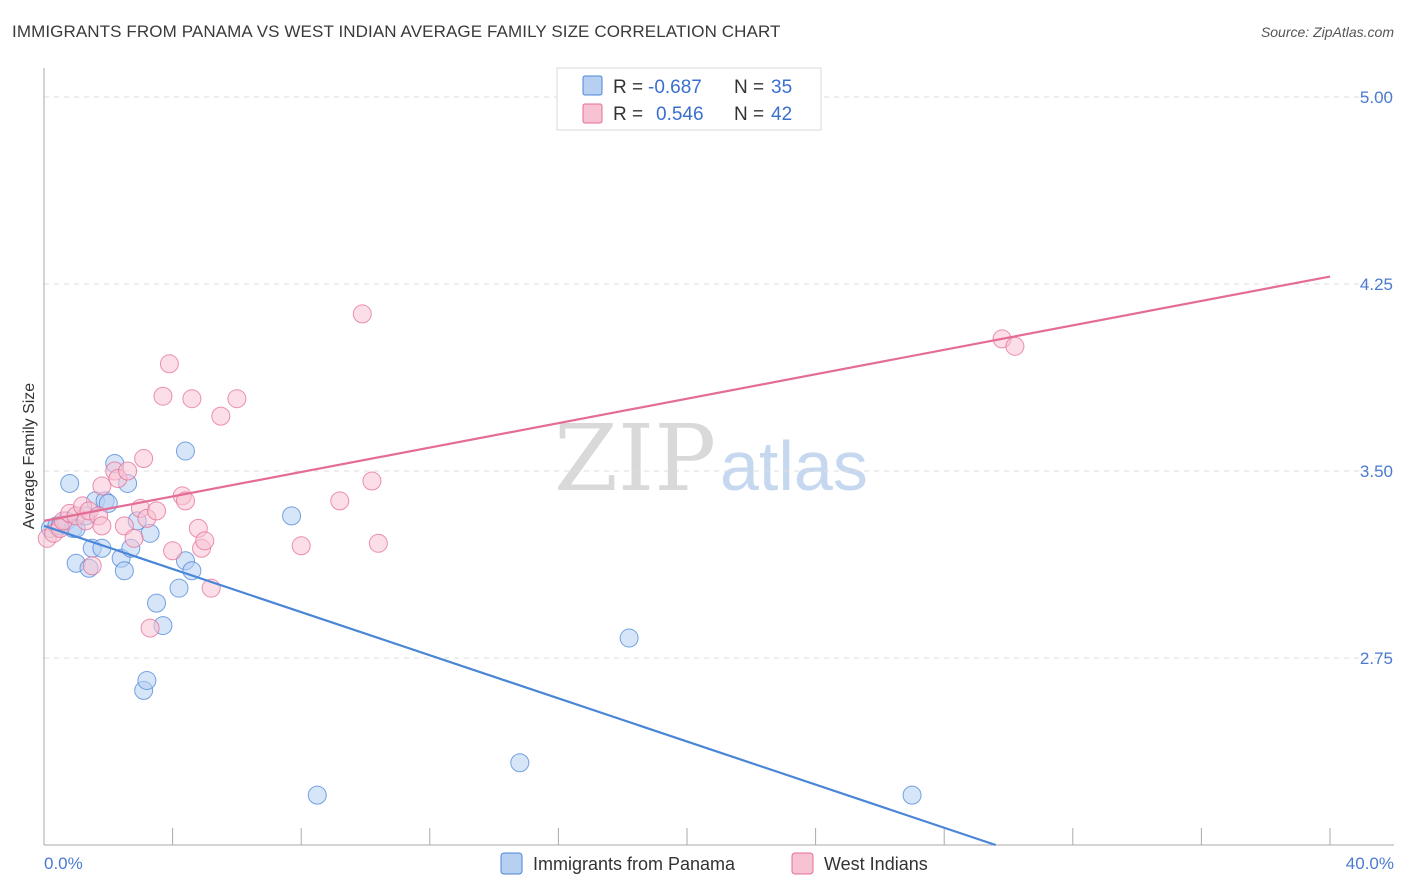 The image size is (1406, 892). Describe the element at coordinates (1376, 378) in the screenshot. I see `y-tick-labels: 2.75 3.50 4.25 5.00` at that location.